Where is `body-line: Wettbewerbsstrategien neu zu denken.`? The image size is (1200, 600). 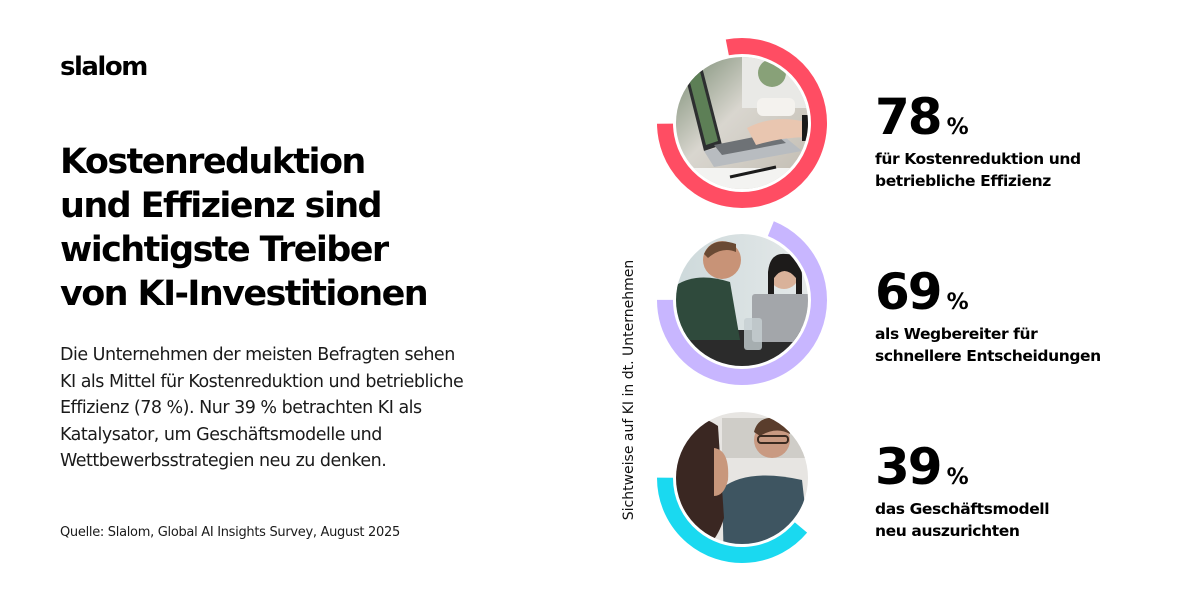 body-line: Wettbewerbsstrategien neu zu denken. is located at coordinates (223, 461).